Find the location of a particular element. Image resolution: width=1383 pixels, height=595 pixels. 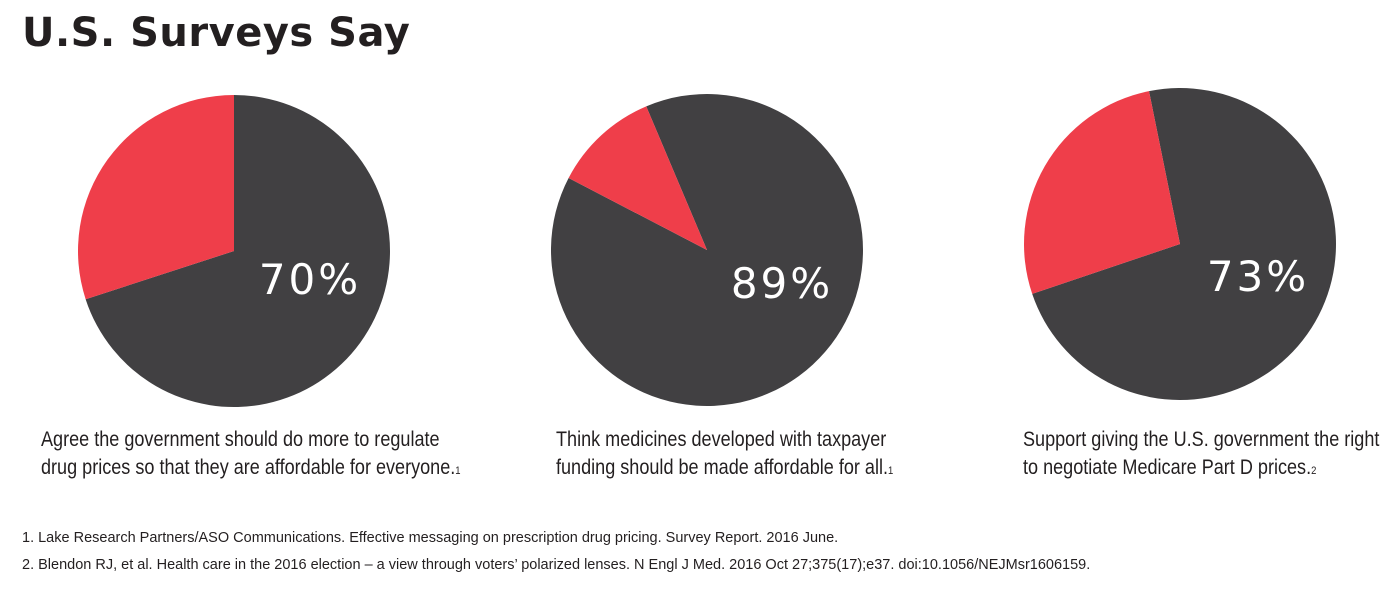

pie-3-percent-label: 73% is located at coordinates (1258, 276).